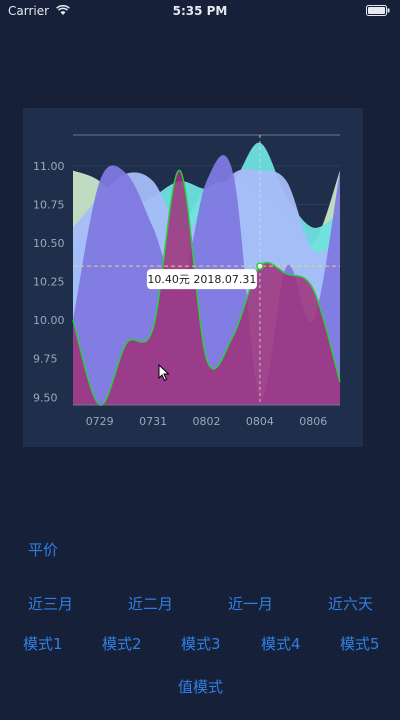 The width and height of the screenshot is (400, 720). I want to click on x-tick-label: 0729, so click(100, 421).